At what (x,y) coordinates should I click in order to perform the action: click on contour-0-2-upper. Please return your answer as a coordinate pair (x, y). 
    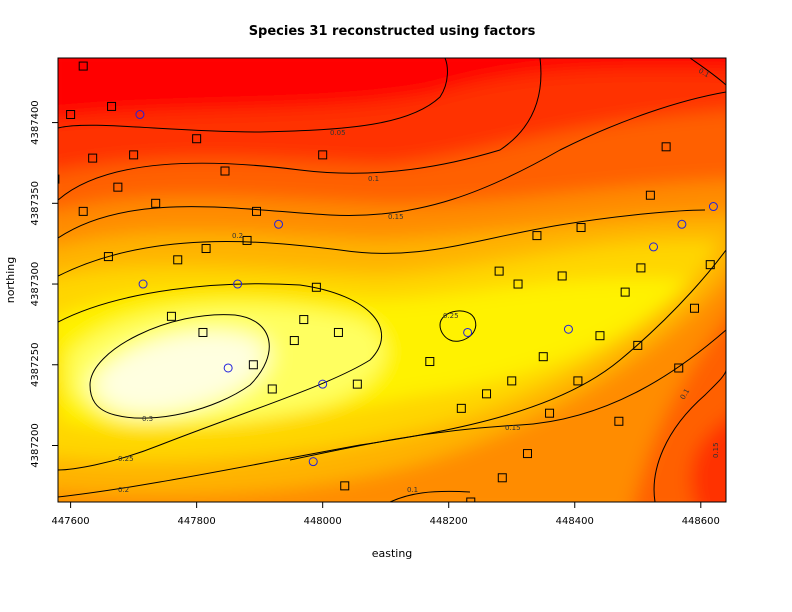
    Looking at the image, I should click on (382, 243).